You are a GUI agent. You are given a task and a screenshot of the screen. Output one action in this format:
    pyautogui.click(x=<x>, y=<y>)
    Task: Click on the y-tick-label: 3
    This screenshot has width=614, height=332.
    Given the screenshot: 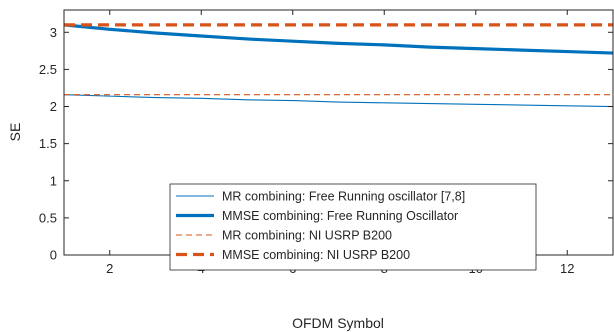 What is the action you would take?
    pyautogui.click(x=53, y=32)
    